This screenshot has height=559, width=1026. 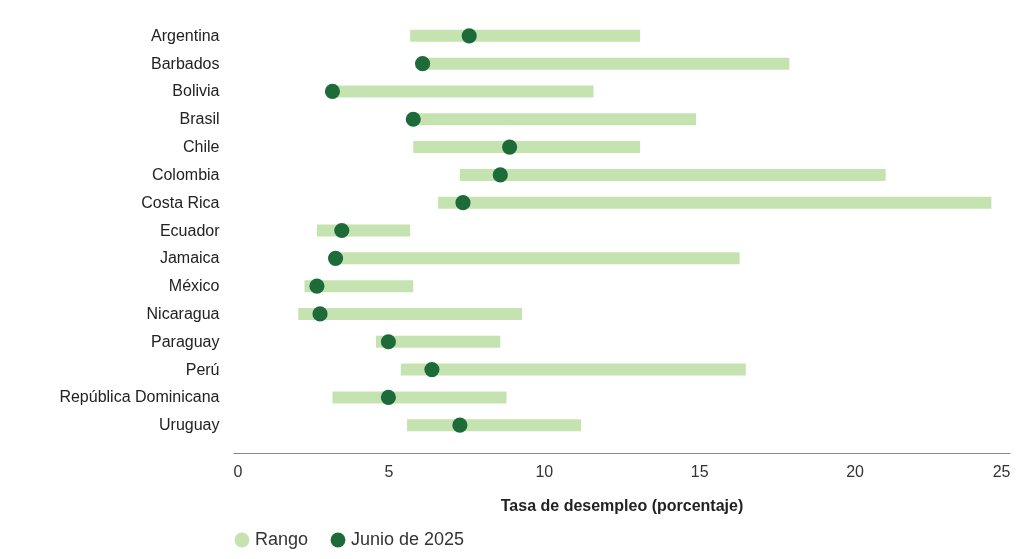 I want to click on y-tick-label: Jamaica, so click(x=189, y=258).